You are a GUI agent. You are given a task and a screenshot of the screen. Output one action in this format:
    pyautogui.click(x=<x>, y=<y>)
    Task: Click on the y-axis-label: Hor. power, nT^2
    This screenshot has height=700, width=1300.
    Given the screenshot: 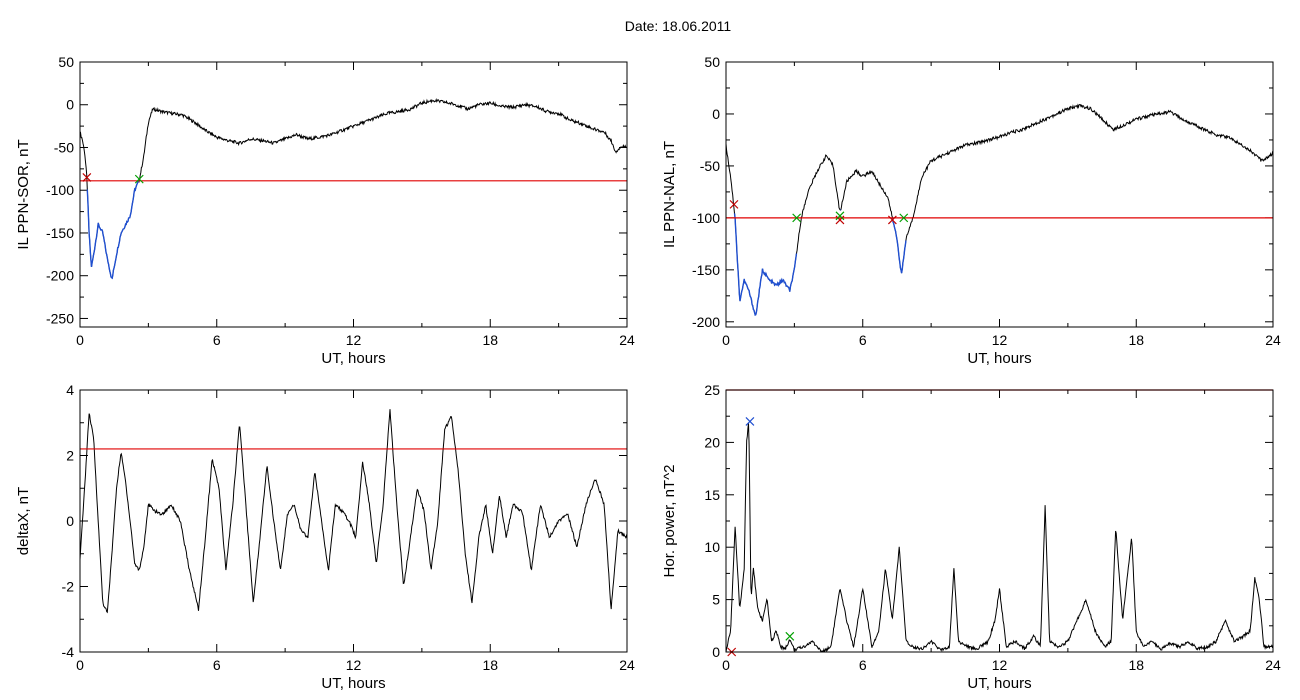 What is the action you would take?
    pyautogui.click(x=669, y=521)
    